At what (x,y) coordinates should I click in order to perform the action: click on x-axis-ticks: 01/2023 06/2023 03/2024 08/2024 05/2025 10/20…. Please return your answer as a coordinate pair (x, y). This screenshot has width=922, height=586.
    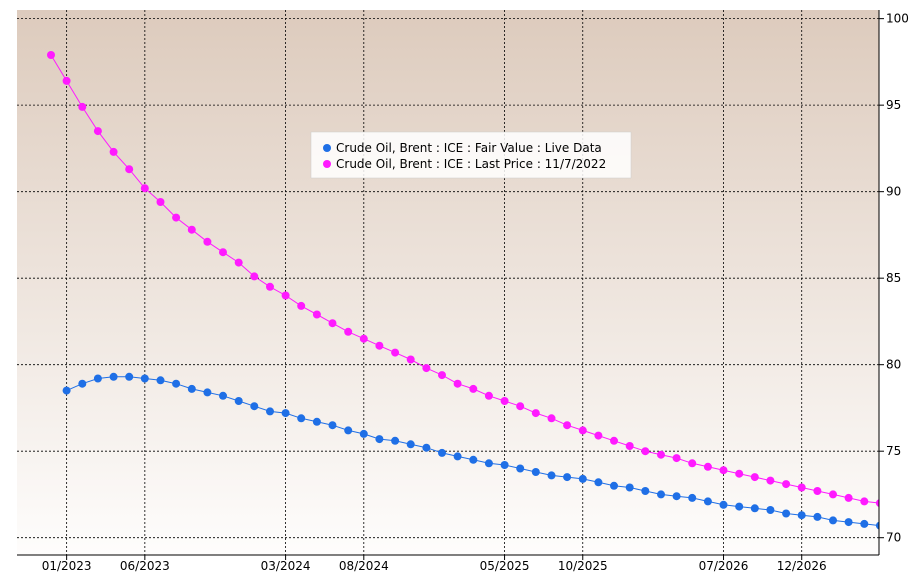
    Looking at the image, I should click on (434, 564).